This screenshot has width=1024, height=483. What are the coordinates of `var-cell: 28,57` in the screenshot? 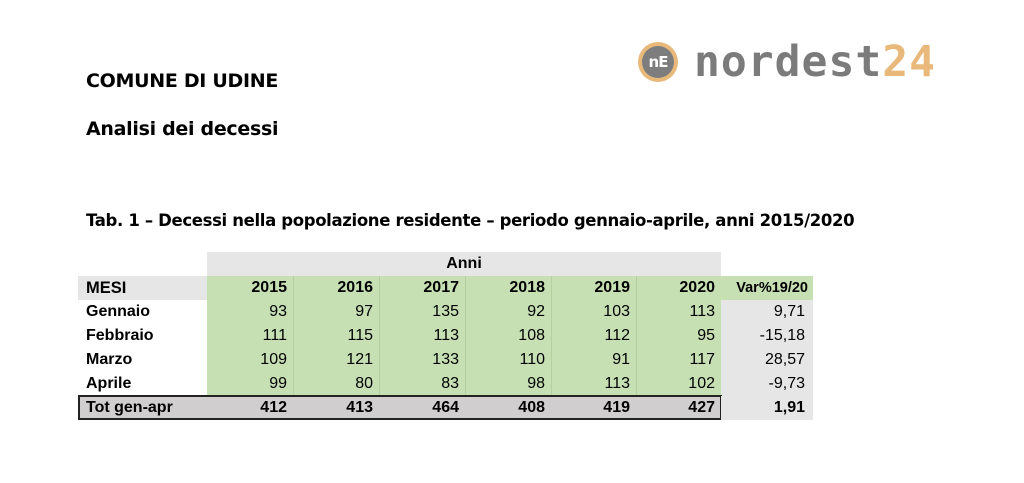 It's located at (767, 360).